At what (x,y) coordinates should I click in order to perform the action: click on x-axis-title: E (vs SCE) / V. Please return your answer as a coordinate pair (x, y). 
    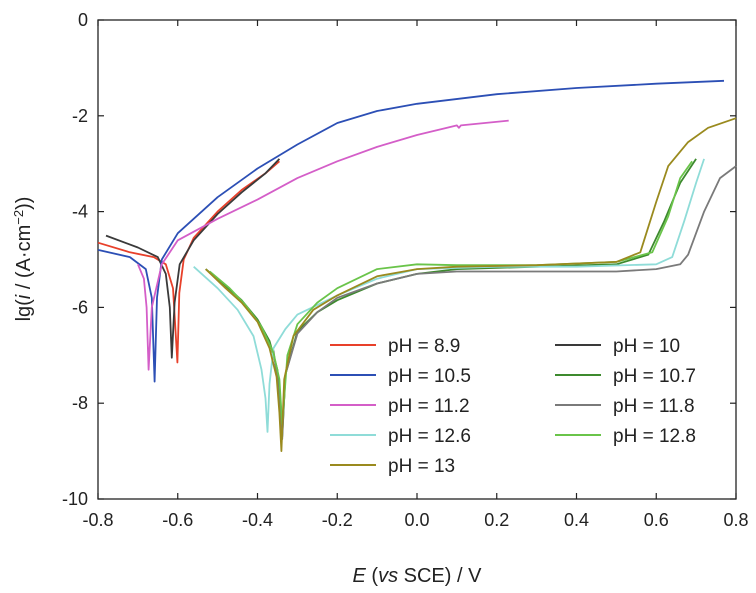
    Looking at the image, I should click on (418, 576).